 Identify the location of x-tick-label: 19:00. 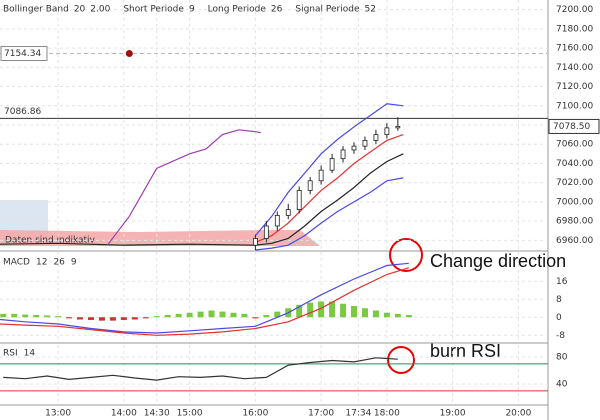
(453, 414).